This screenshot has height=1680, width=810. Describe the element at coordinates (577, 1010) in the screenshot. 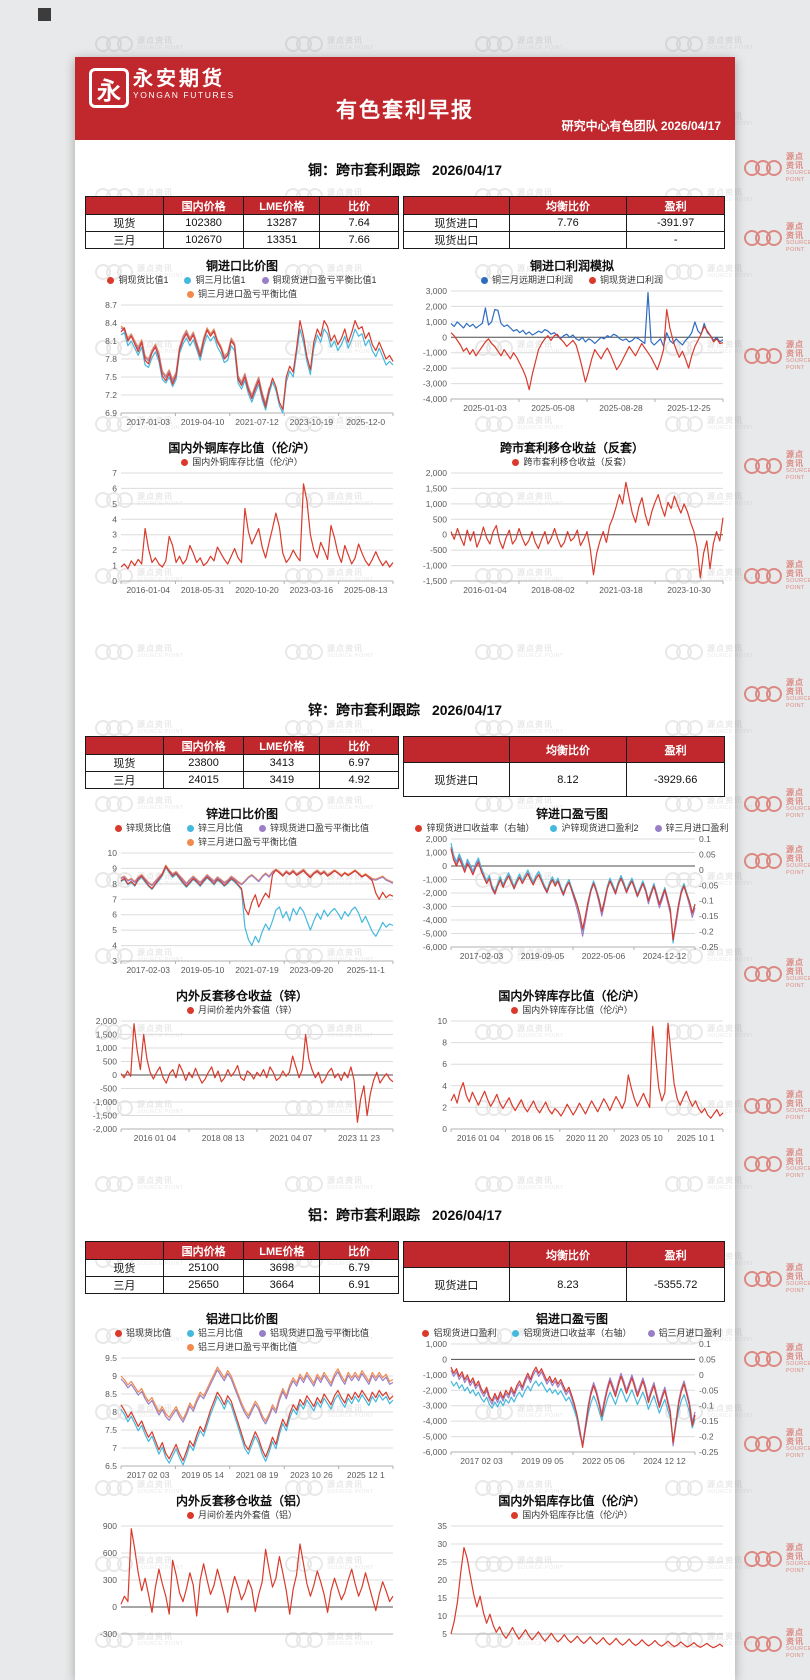

I see `legend-label: 国内外锌库存比值（伦/沪）` at that location.